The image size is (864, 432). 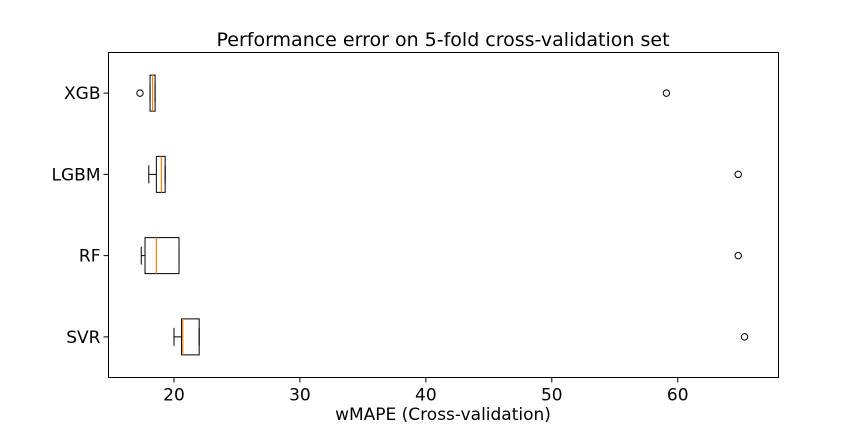 I want to click on x-tick-label: 50, so click(x=552, y=396).